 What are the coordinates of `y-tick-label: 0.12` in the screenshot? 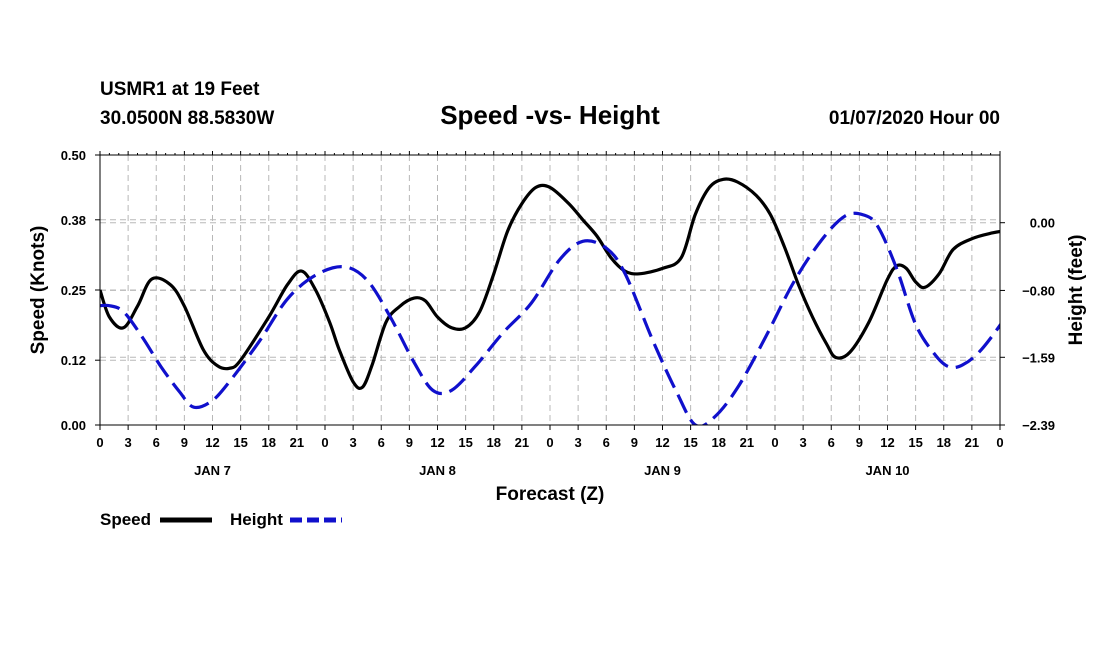 It's located at (73, 360).